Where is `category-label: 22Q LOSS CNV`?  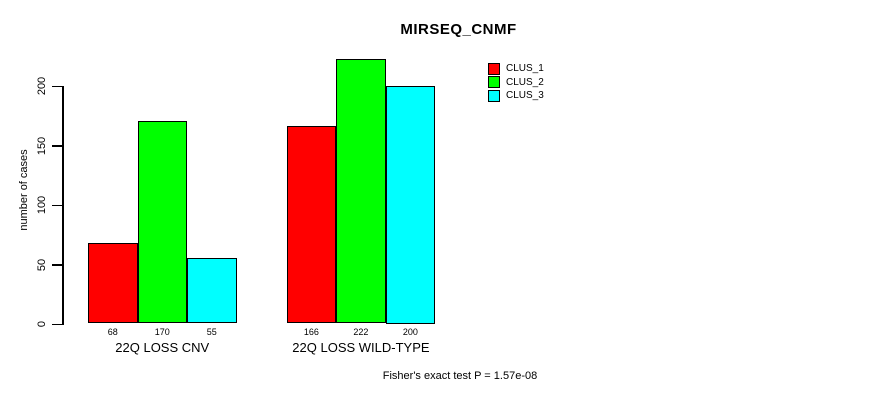 category-label: 22Q LOSS CNV is located at coordinates (162, 347).